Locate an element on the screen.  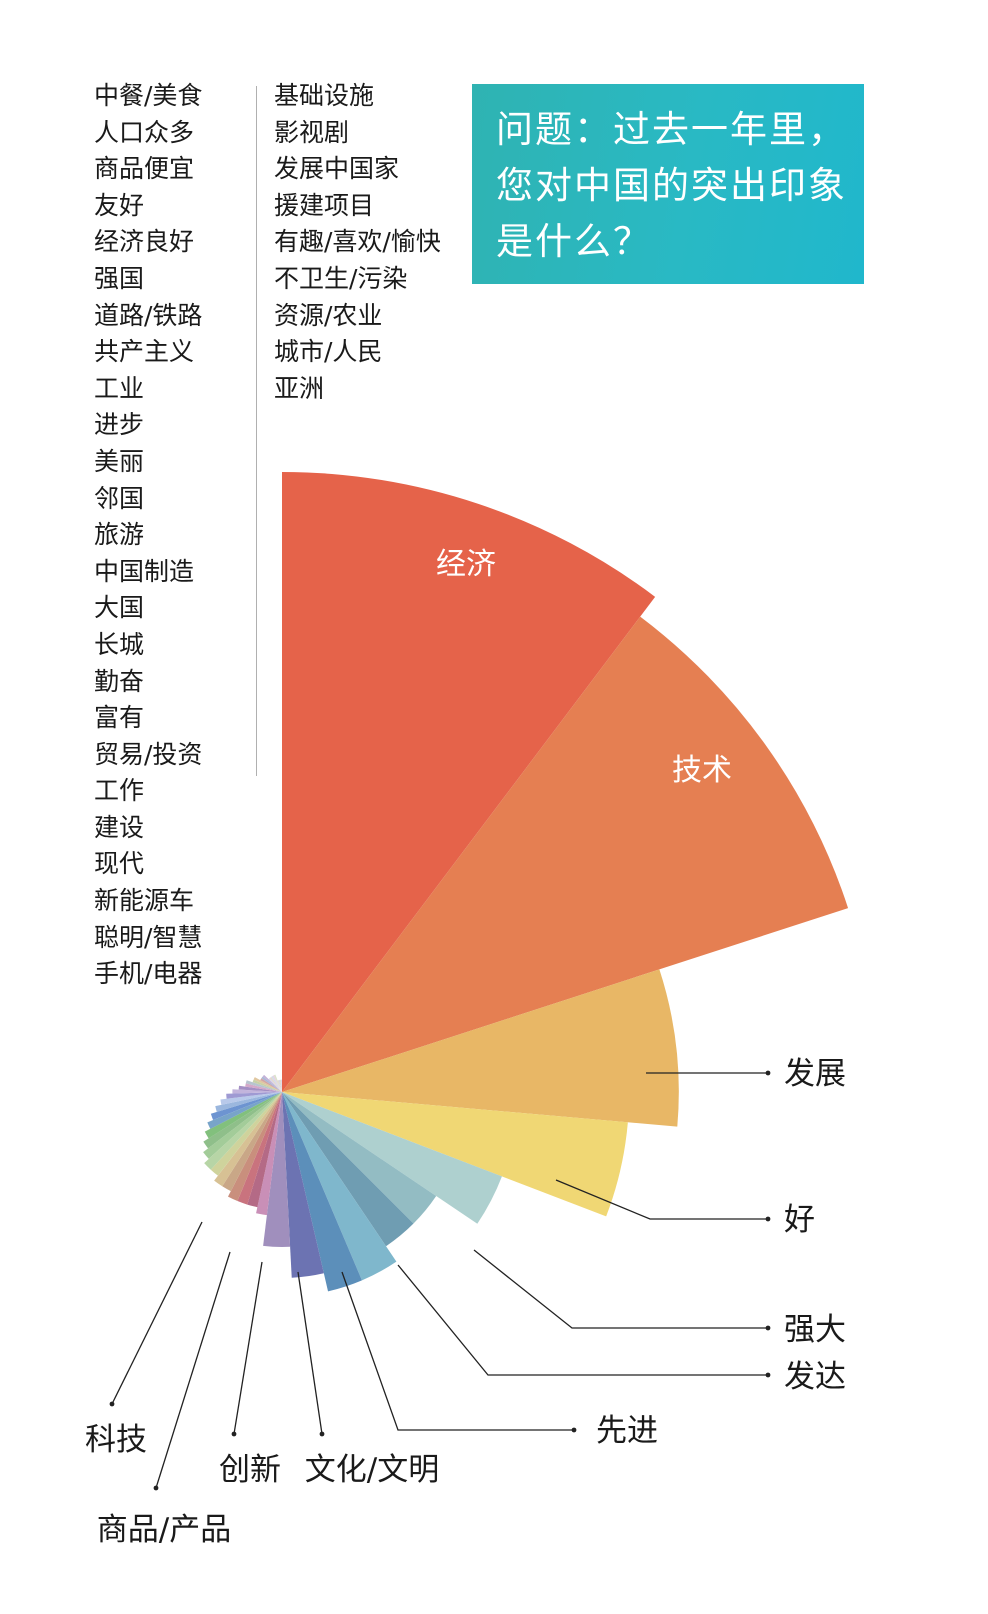
category-item: 工作 is located at coordinates (119, 791).